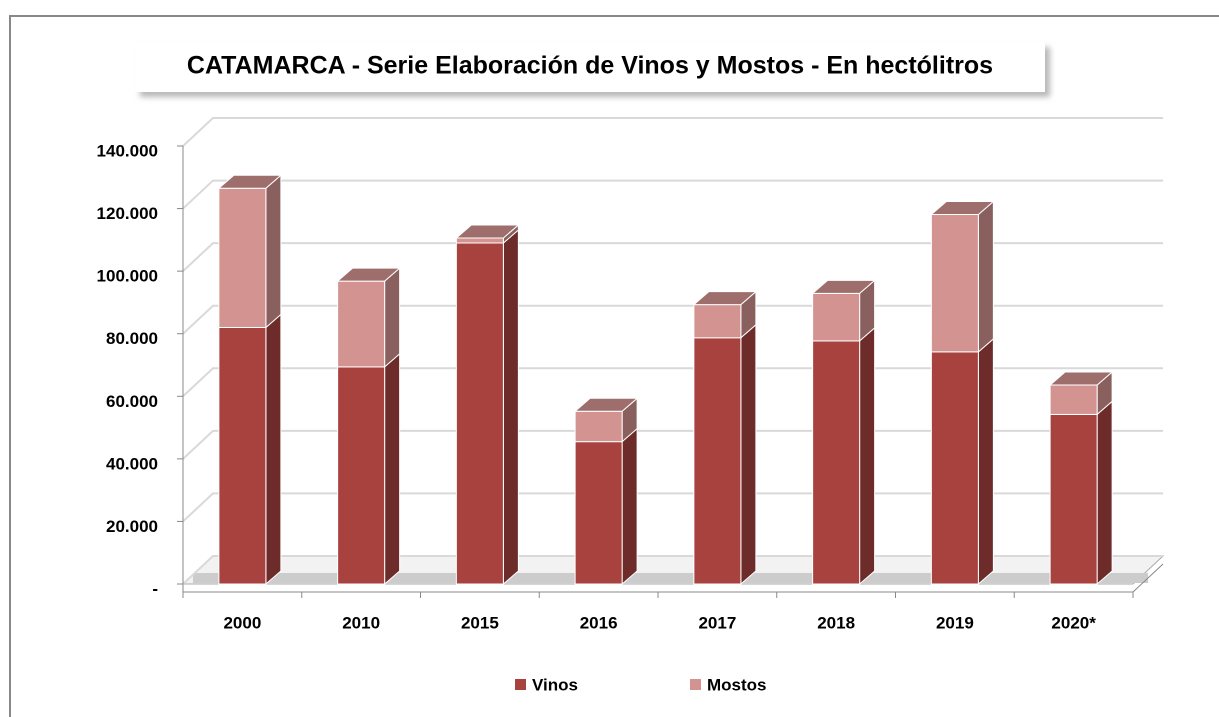 This screenshot has width=1219, height=717. Describe the element at coordinates (555, 684) in the screenshot. I see `legend-label: Vinos` at that location.